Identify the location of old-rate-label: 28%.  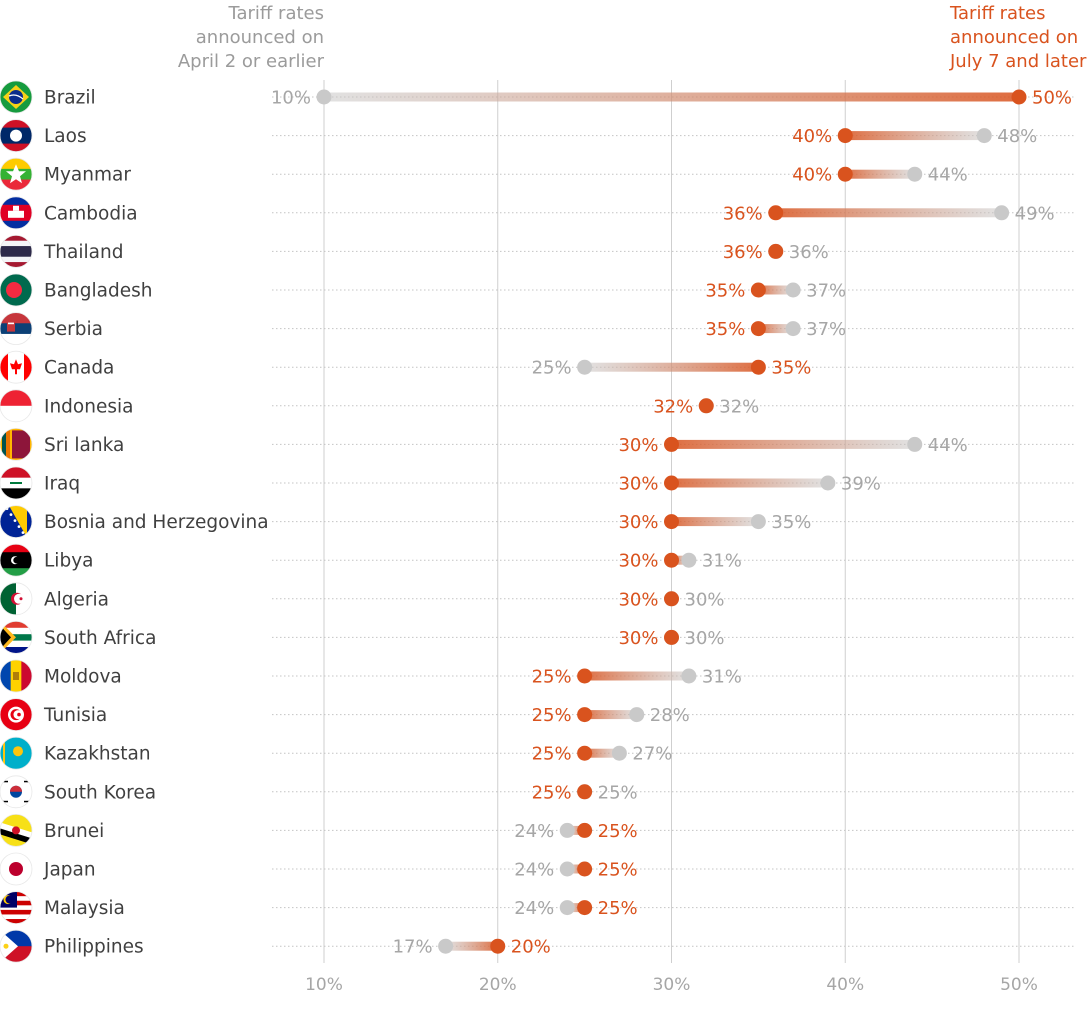
(670, 715).